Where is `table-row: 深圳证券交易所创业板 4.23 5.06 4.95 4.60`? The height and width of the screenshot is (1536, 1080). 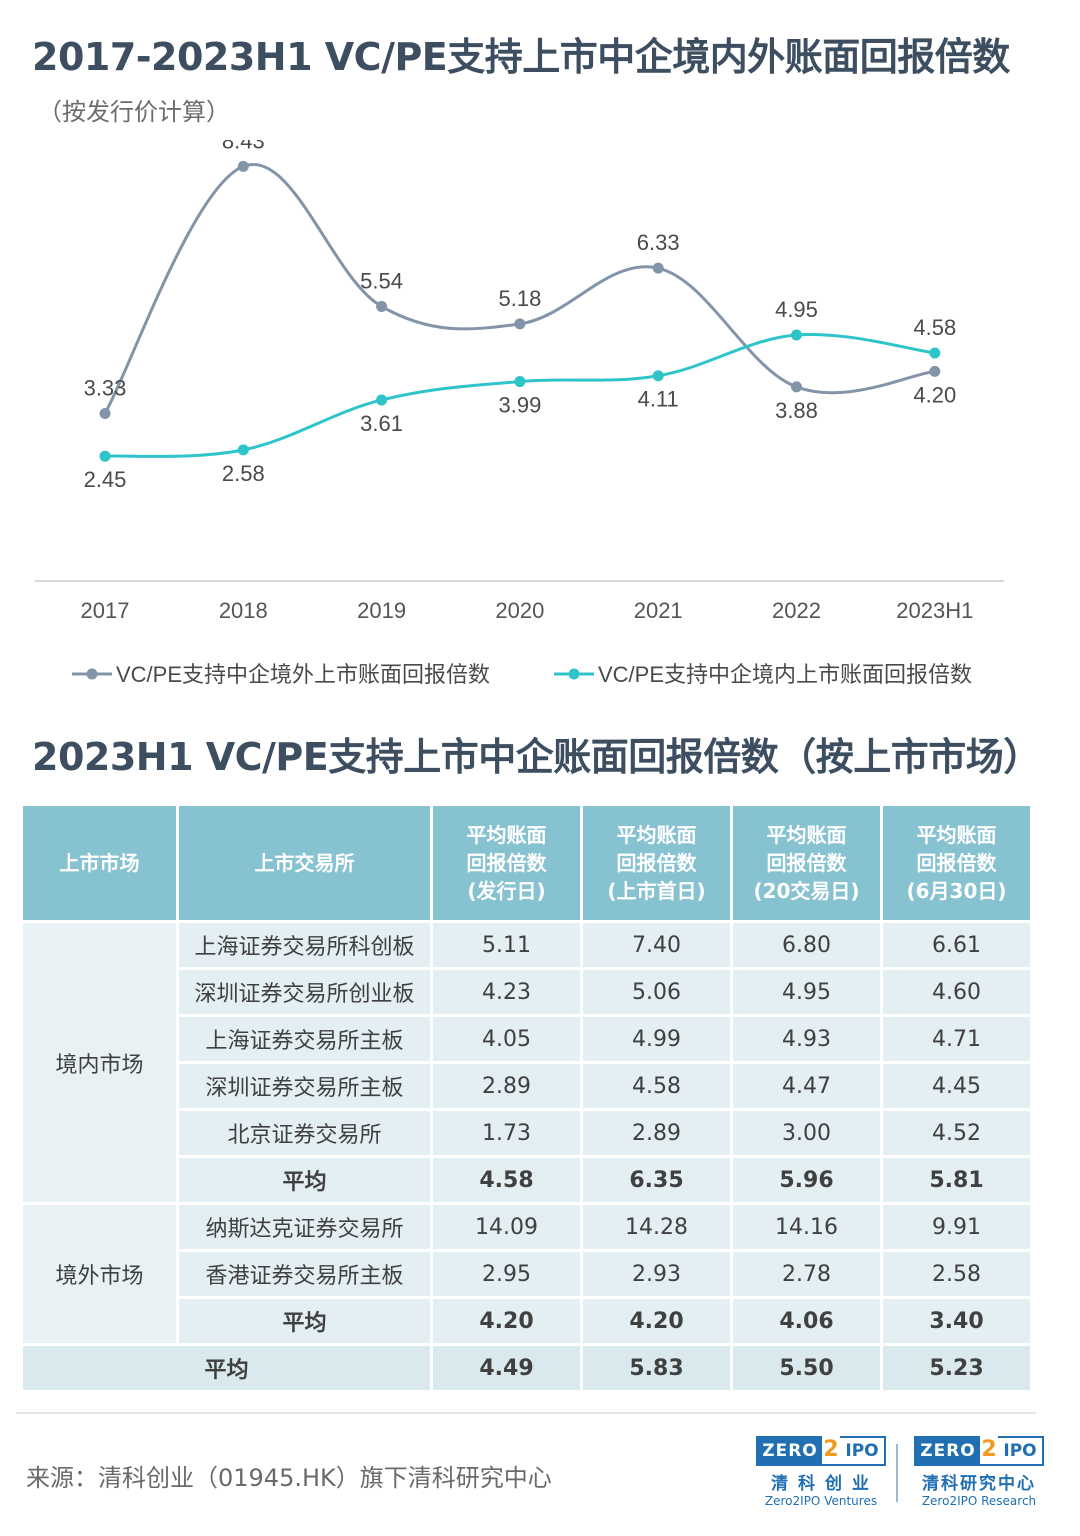 table-row: 深圳证券交易所创业板 4.23 5.06 4.95 4.60 is located at coordinates (527, 992).